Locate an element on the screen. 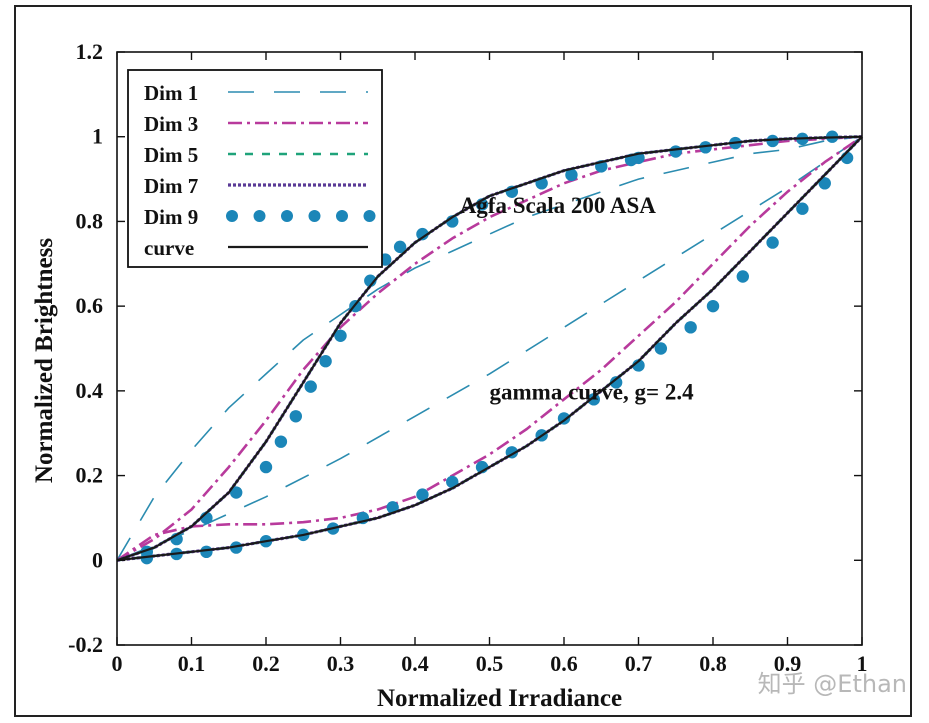  y-tick-label: 0.4 is located at coordinates (90, 390).